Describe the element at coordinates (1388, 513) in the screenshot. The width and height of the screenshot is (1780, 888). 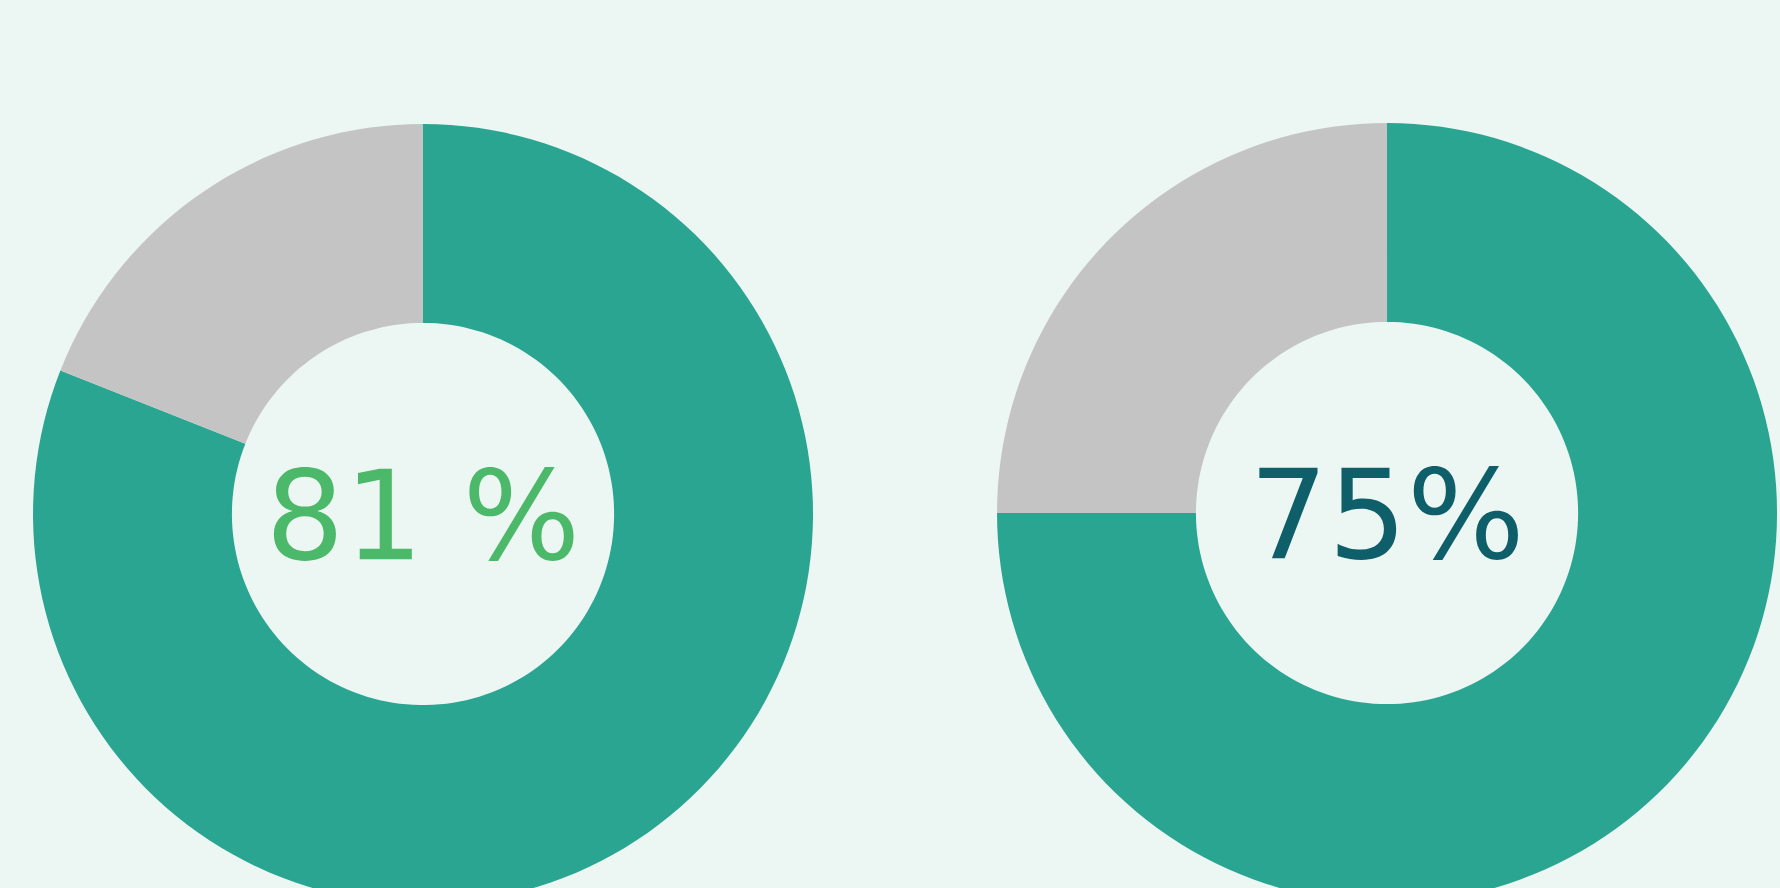
I see `text: 75%` at that location.